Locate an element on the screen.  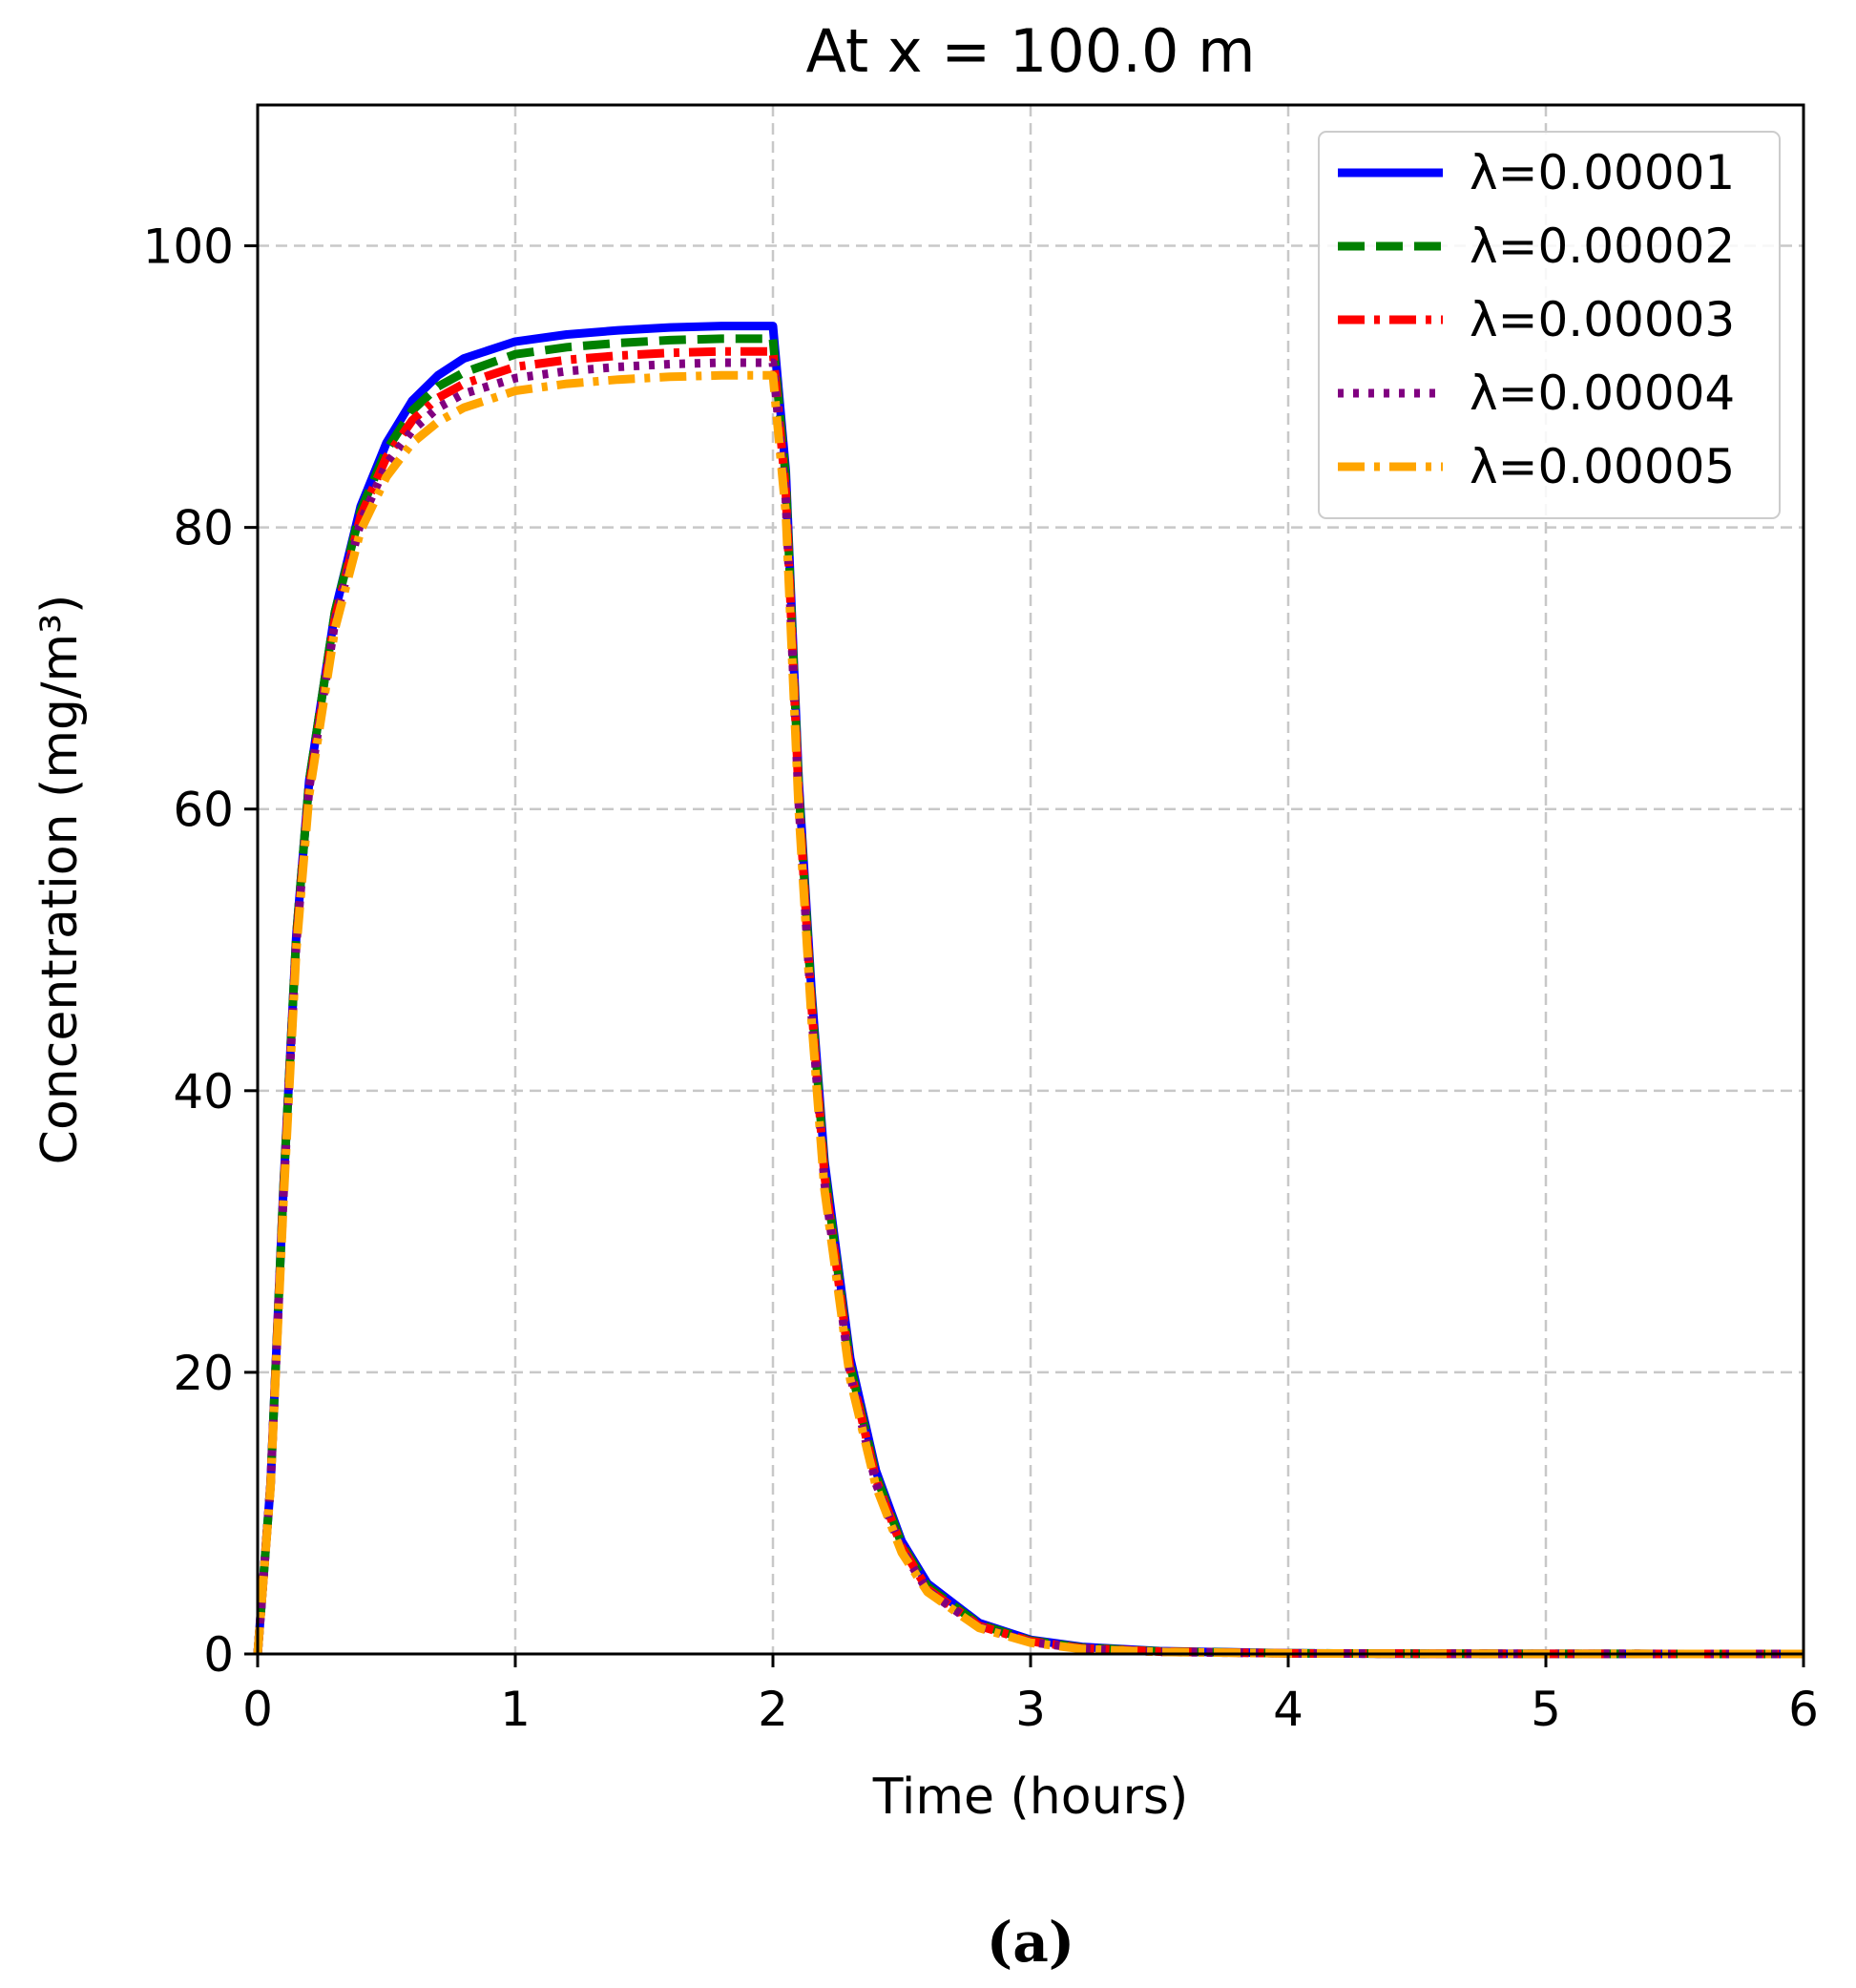
x-tick-label: 6 is located at coordinates (1803, 1709).